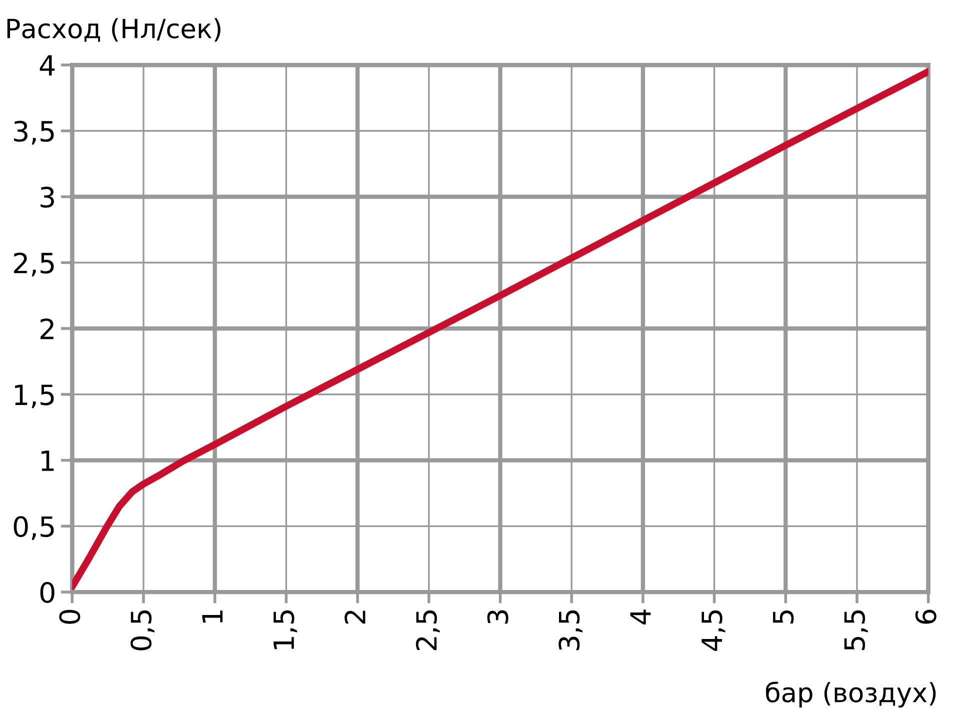 This screenshot has height=722, width=962. I want to click on x-tick-label: 0, so click(69, 617).